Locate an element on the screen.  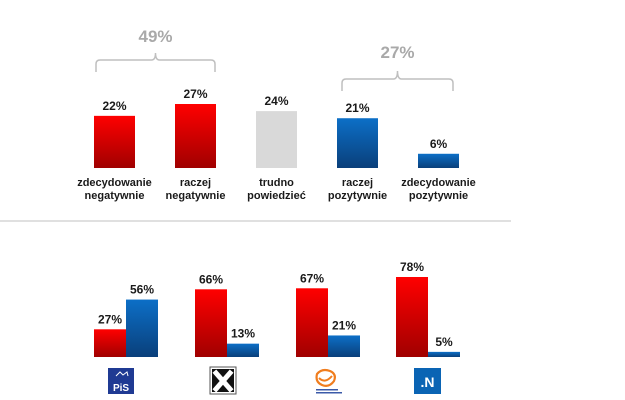
nowoczesna-logo: .N is located at coordinates (427, 381).